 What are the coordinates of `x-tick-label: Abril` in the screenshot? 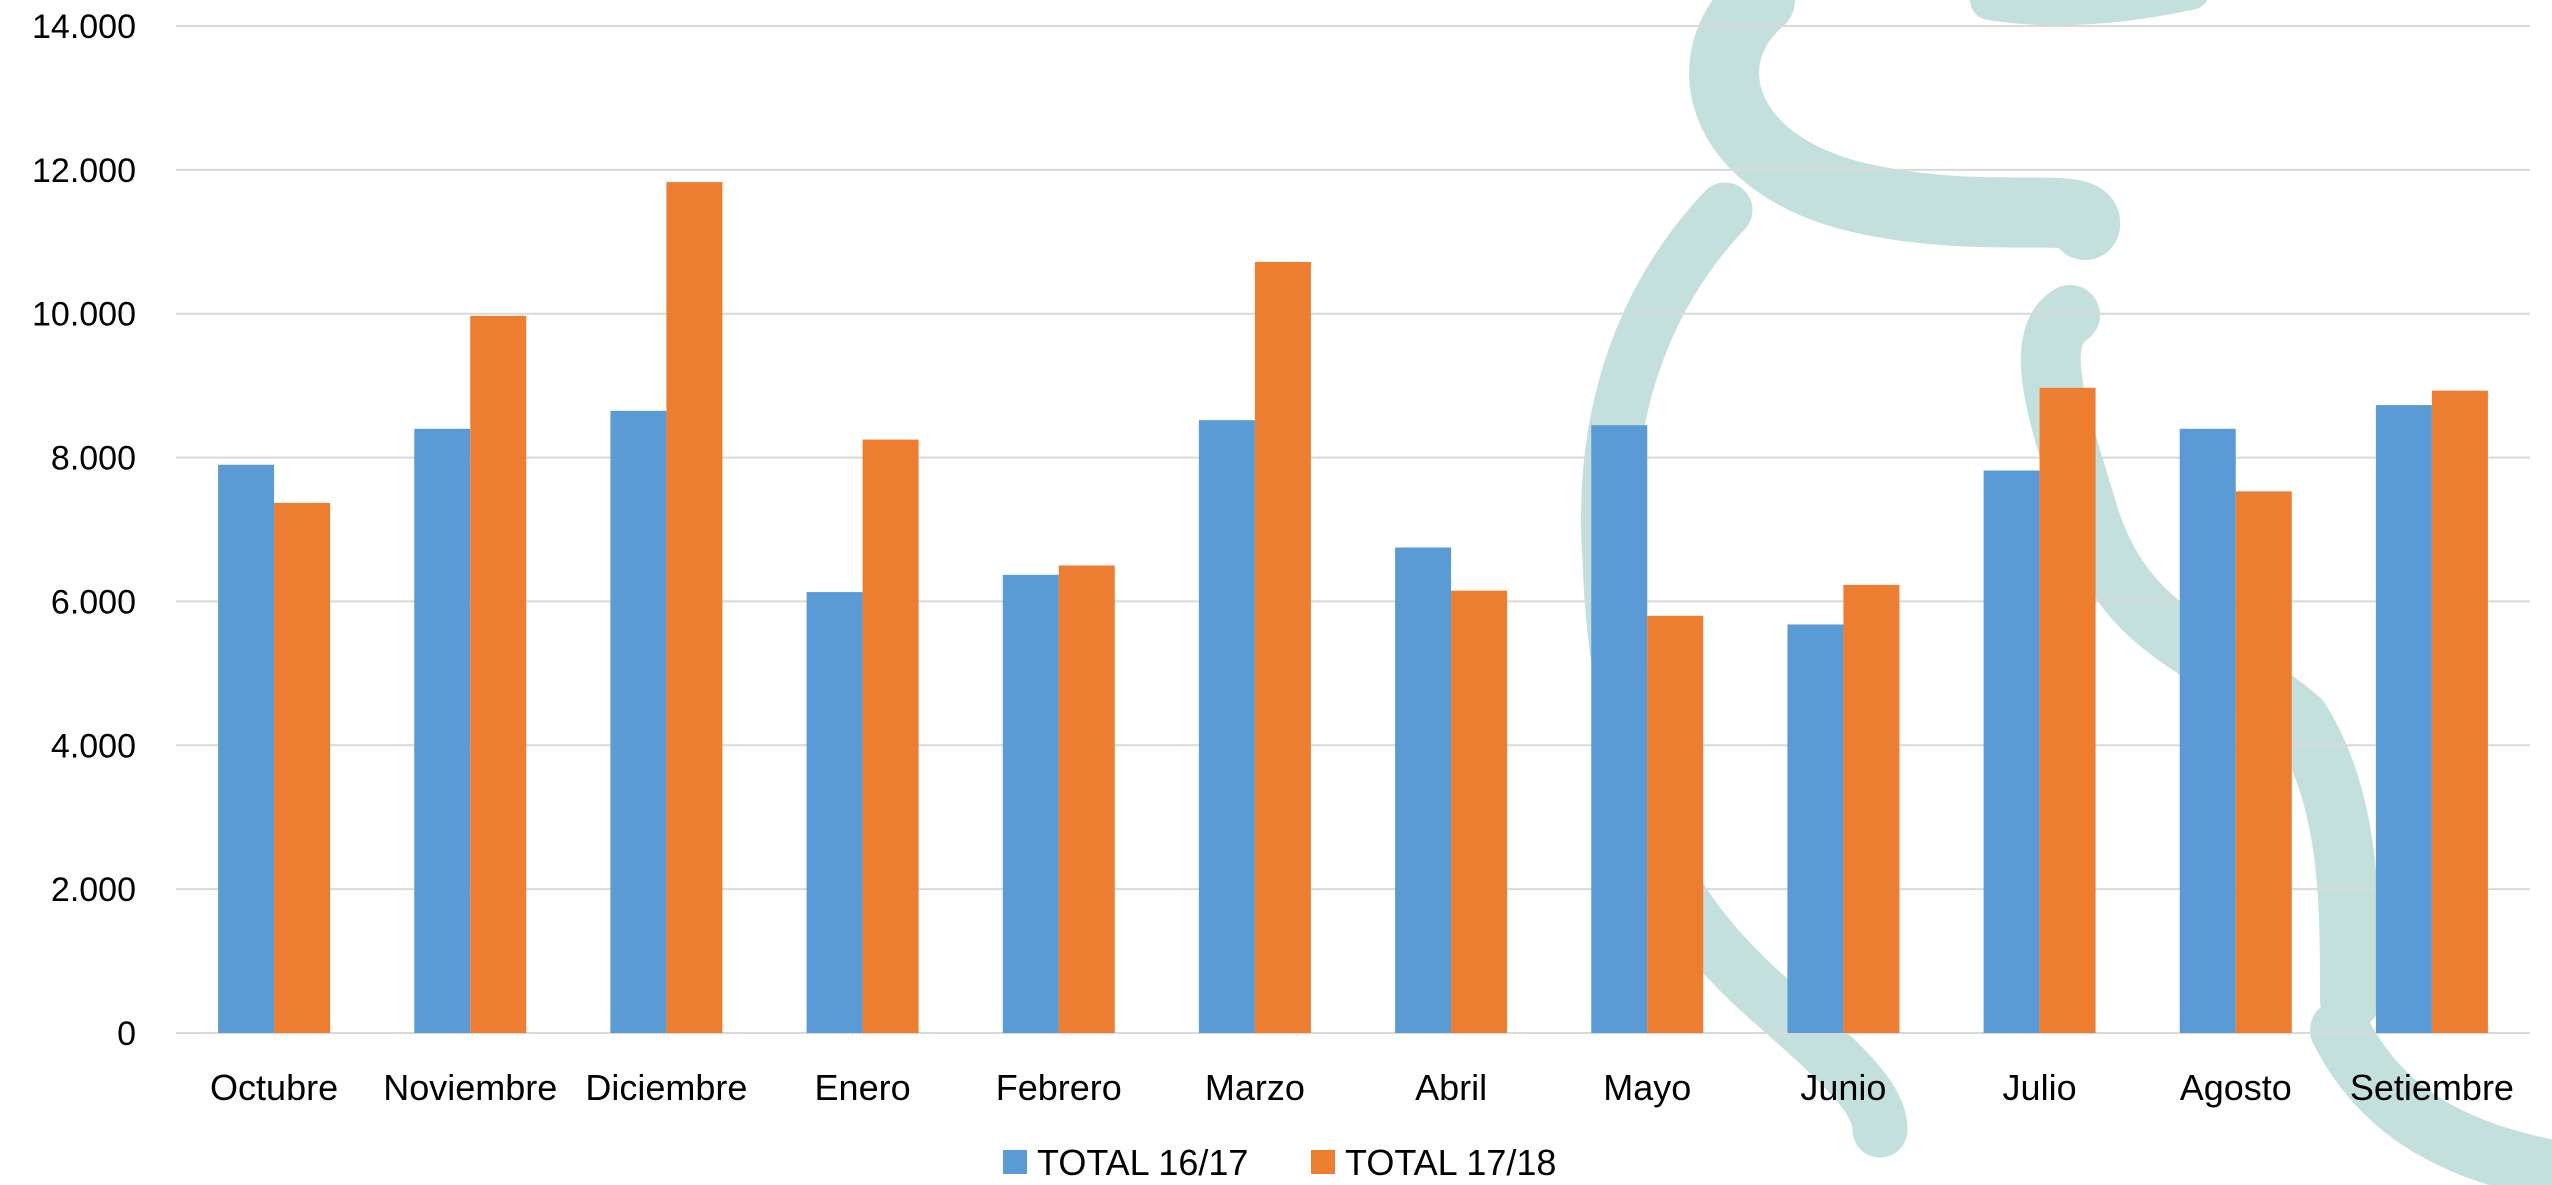 It's located at (1451, 1087).